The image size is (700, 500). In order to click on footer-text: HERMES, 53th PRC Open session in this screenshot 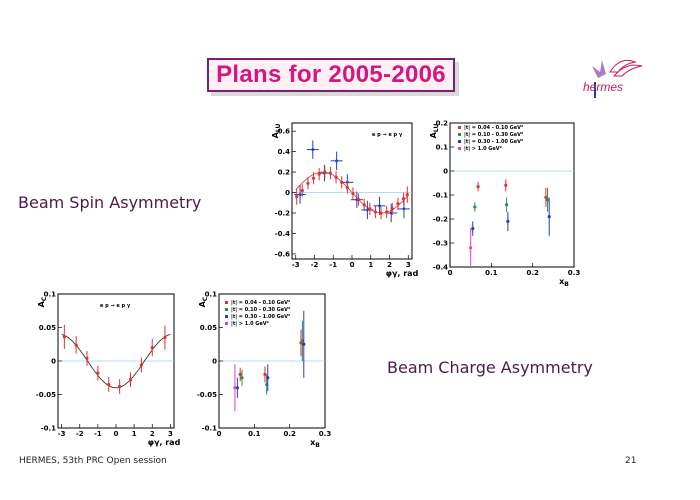, I will do `click(93, 461)`.